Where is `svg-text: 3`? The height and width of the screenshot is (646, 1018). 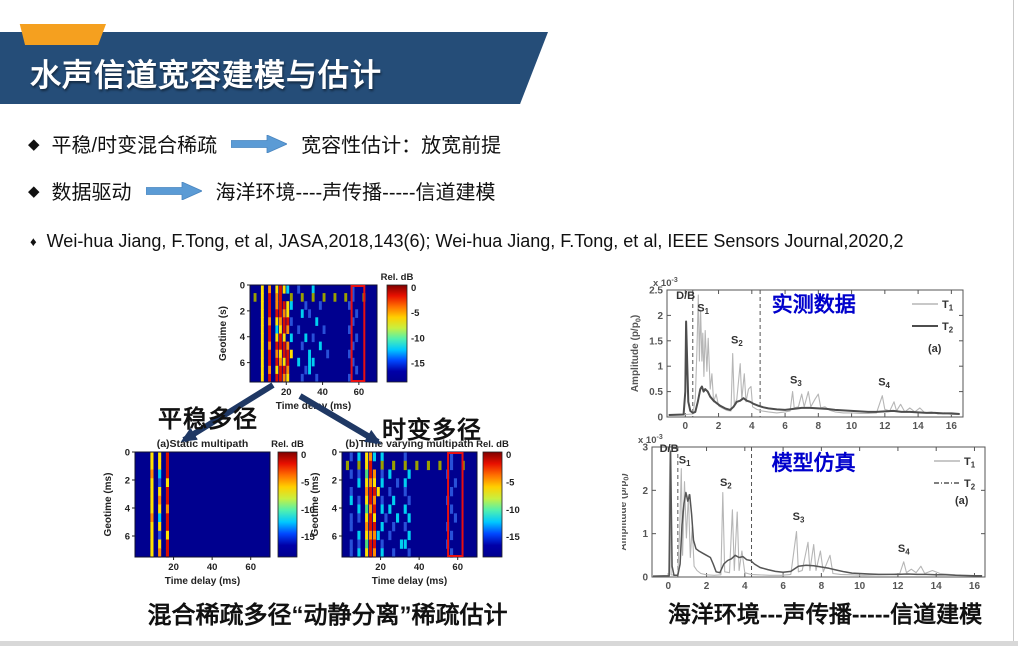 svg-text: 3 is located at coordinates (645, 448).